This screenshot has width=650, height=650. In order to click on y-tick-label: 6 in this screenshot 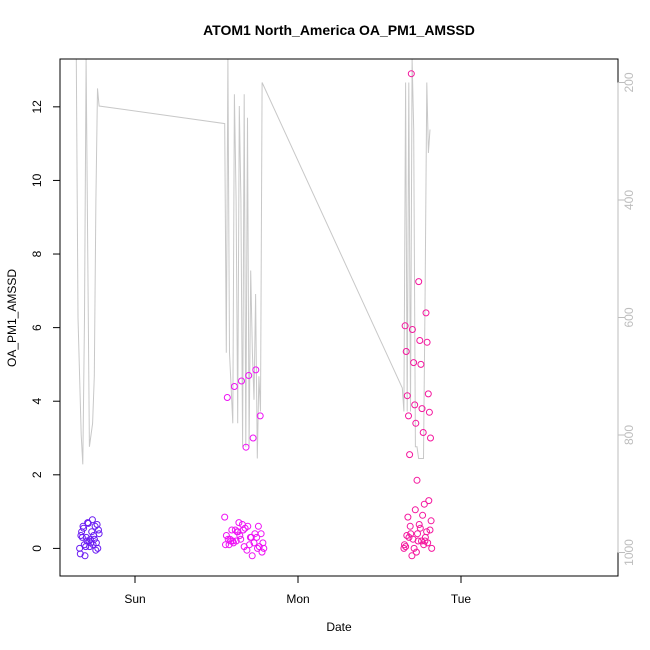, I will do `click(37, 327)`.